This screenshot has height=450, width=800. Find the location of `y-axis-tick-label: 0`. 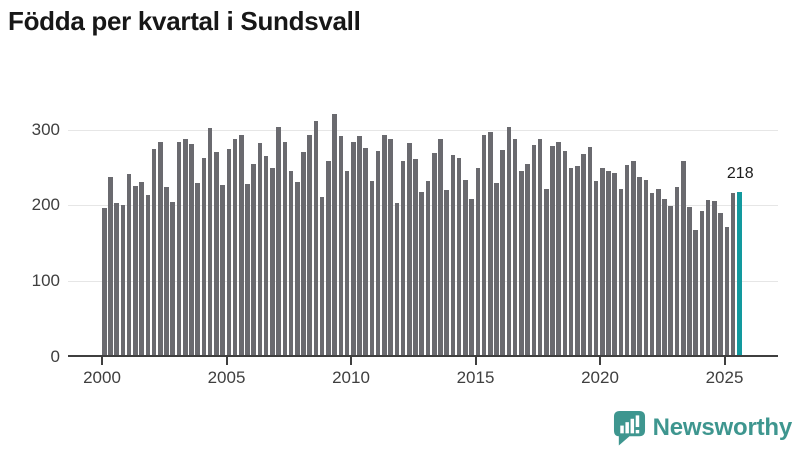

y-axis-tick-label: 0 is located at coordinates (55, 356).